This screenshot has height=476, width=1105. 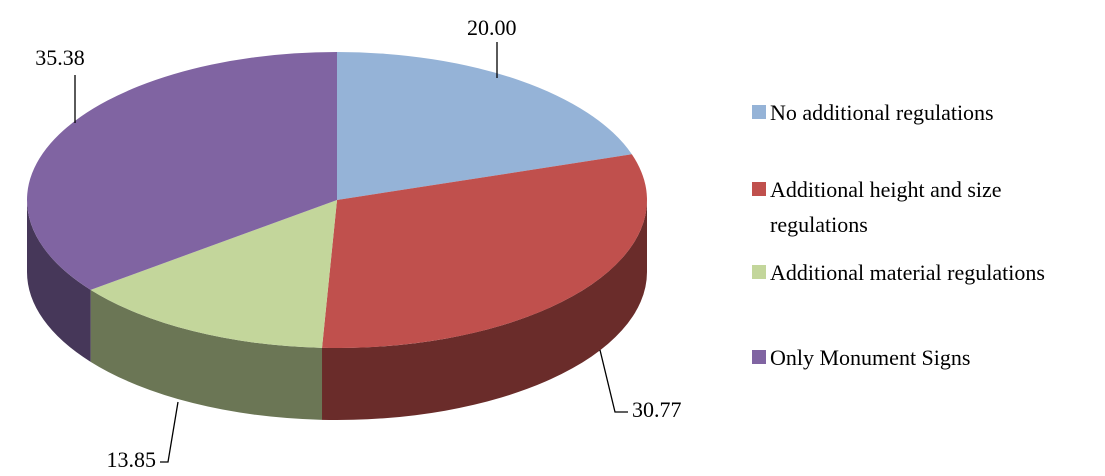 I want to click on data-label: 20.00, so click(x=492, y=27).